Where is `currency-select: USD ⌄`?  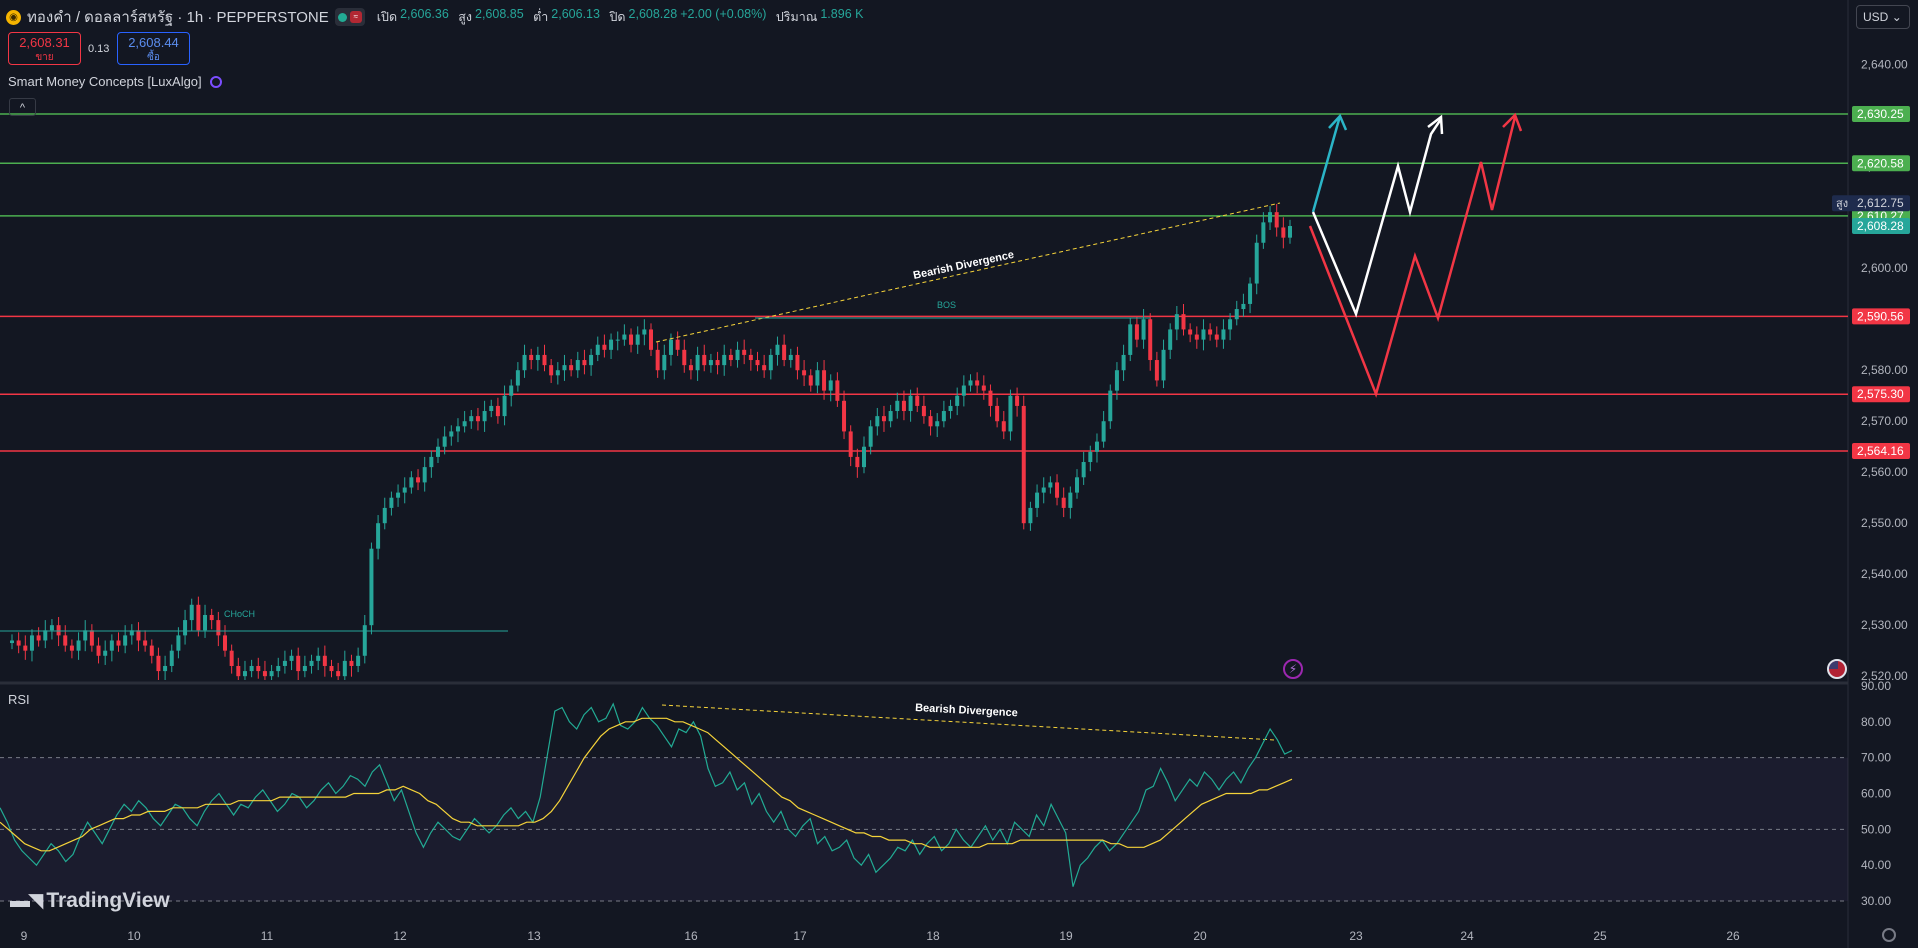
currency-select: USD ⌄ is located at coordinates (1883, 17).